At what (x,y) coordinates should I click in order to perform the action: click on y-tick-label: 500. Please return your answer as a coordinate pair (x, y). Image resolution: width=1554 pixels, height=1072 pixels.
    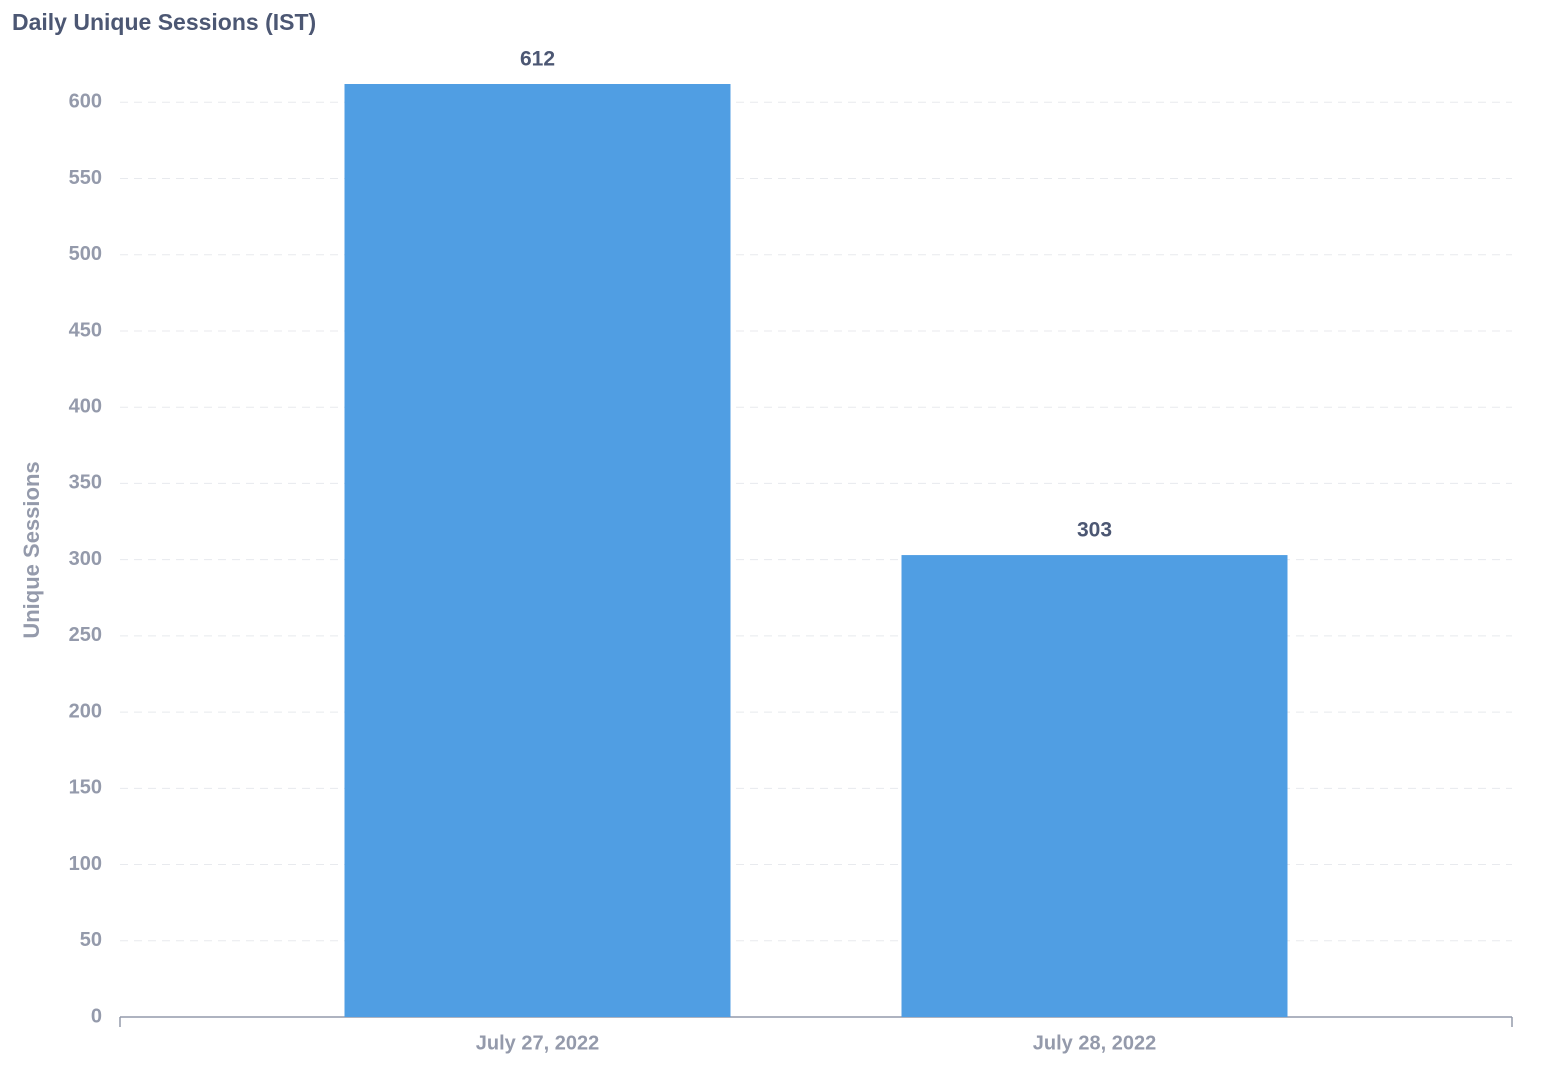
    Looking at the image, I should click on (85, 254).